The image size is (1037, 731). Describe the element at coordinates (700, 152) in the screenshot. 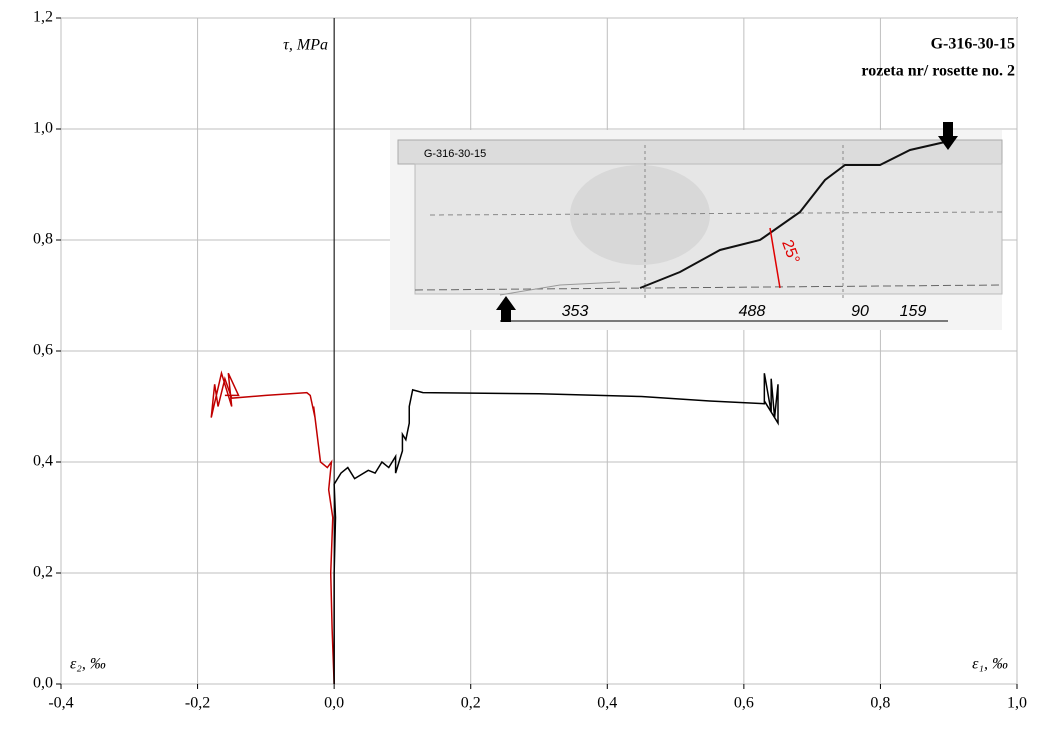

I see `beam-flange` at that location.